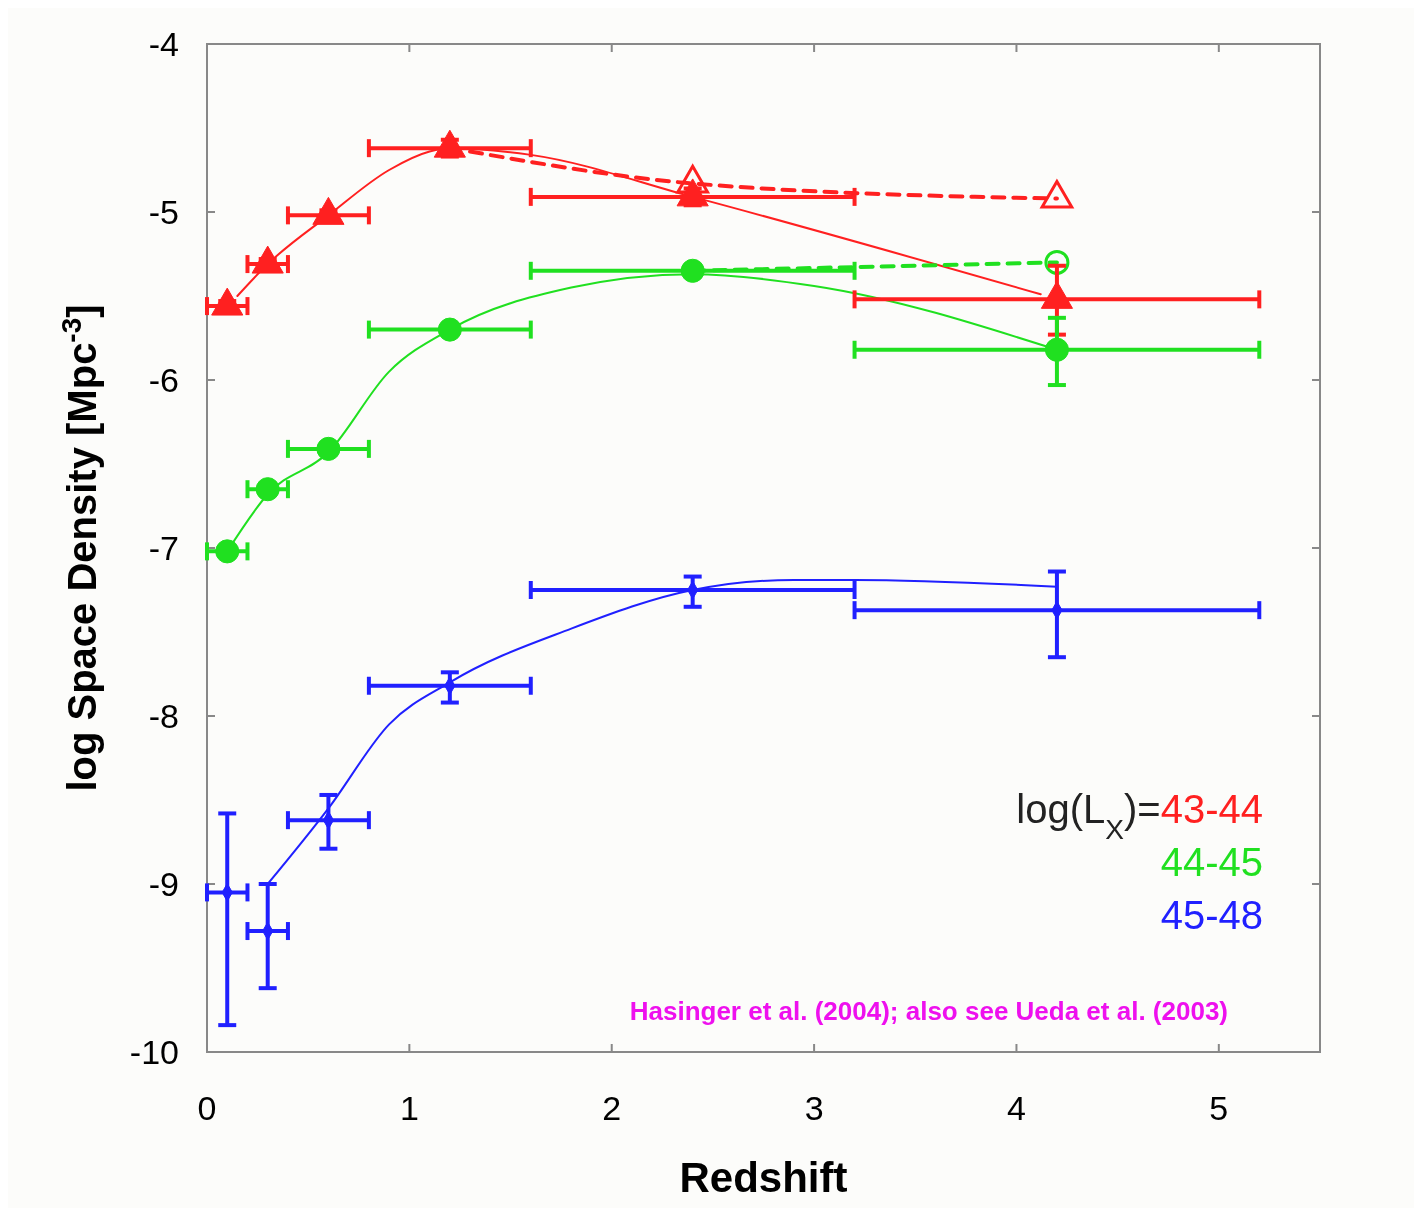  What do you see at coordinates (409, 1108) in the screenshot?
I see `x-tick-label: 1` at bounding box center [409, 1108].